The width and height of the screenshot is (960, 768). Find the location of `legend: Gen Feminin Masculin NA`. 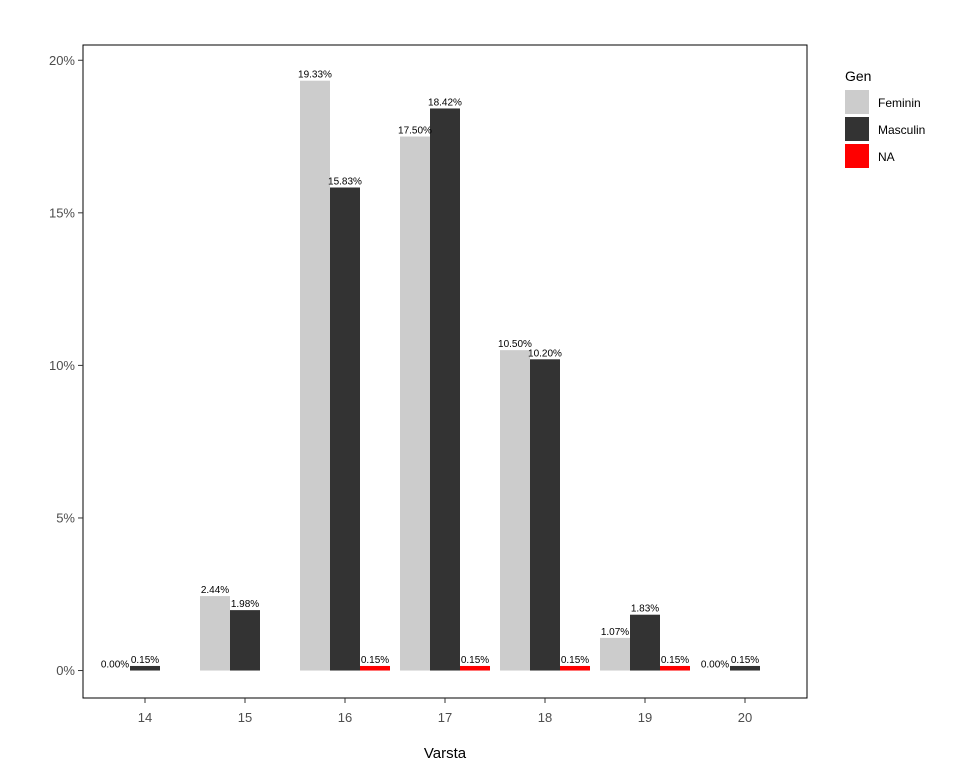

legend: Gen Feminin Masculin NA is located at coordinates (885, 118).